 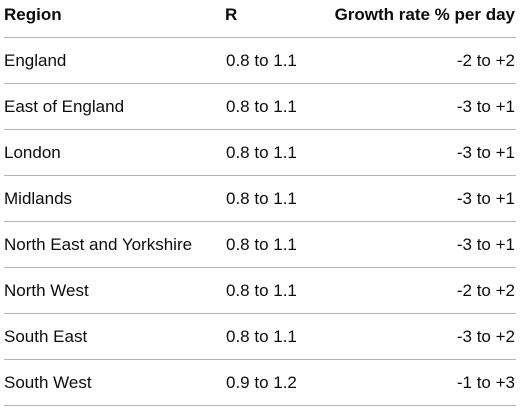 I want to click on table-row: London 0.8 to 1.1 -3 to +1, so click(x=260, y=153).